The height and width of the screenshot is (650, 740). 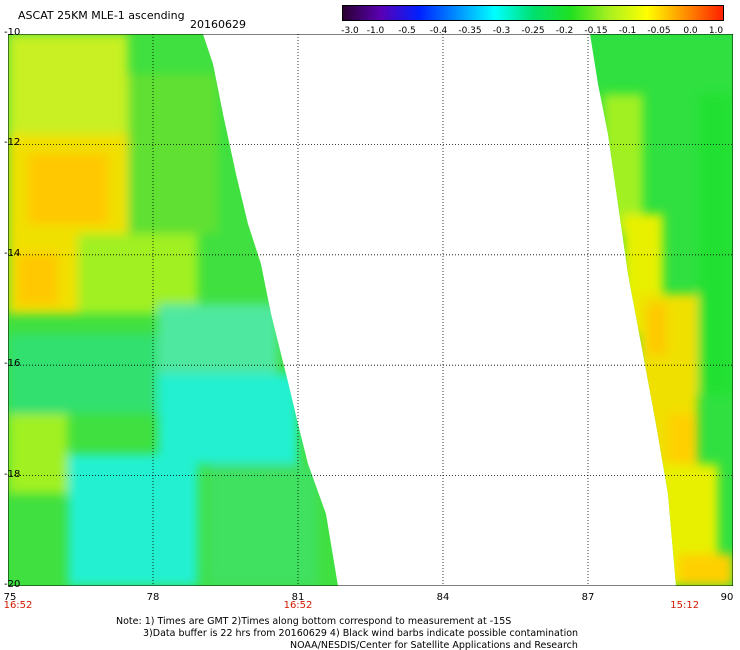 What do you see at coordinates (101, 15) in the screenshot?
I see `product-title: ASCAT 25KM MLE-1 ascending` at bounding box center [101, 15].